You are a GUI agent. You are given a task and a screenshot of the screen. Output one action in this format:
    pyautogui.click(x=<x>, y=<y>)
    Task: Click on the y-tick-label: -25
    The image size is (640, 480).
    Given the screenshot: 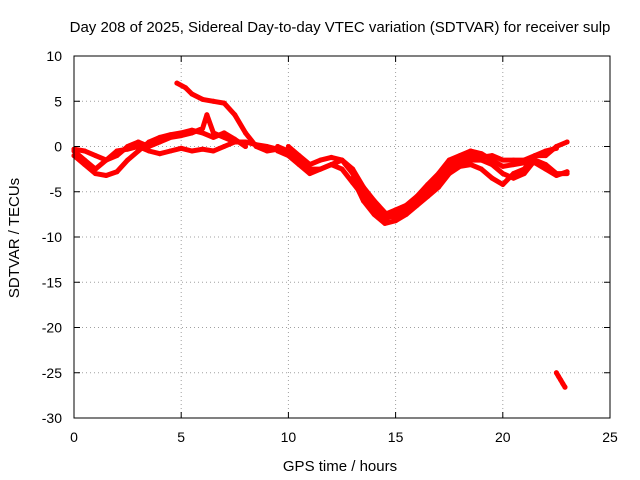 What is the action you would take?
    pyautogui.click(x=52, y=373)
    